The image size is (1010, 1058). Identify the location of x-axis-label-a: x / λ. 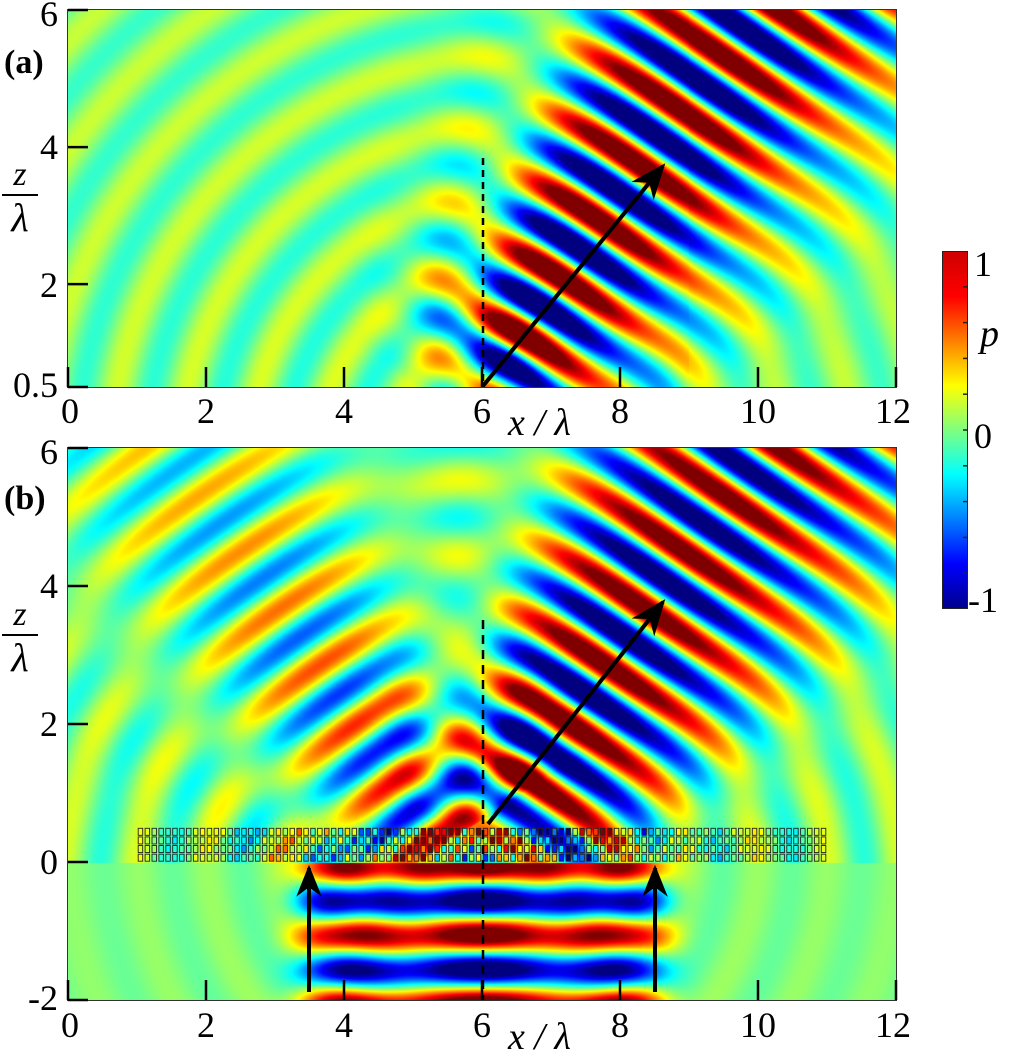
(539, 423).